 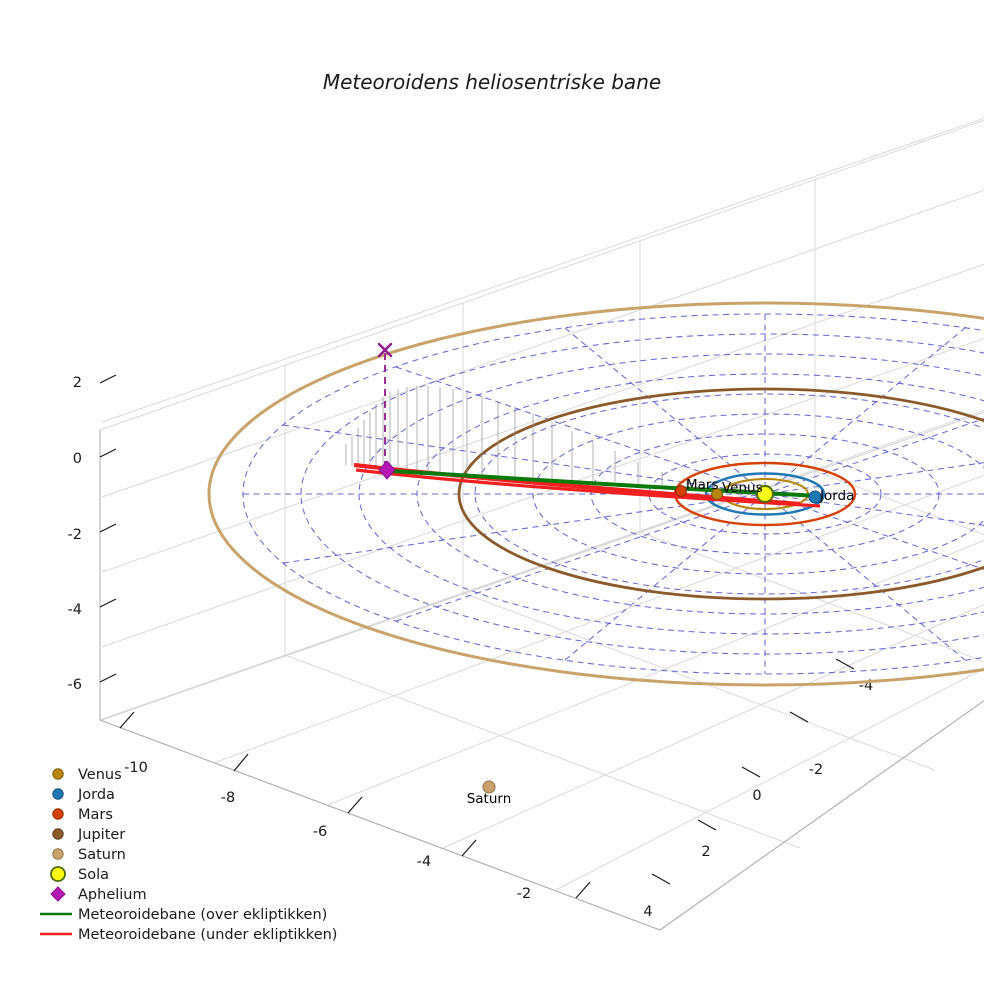 What do you see at coordinates (96, 795) in the screenshot?
I see `legend-label-jorda: Jorda` at bounding box center [96, 795].